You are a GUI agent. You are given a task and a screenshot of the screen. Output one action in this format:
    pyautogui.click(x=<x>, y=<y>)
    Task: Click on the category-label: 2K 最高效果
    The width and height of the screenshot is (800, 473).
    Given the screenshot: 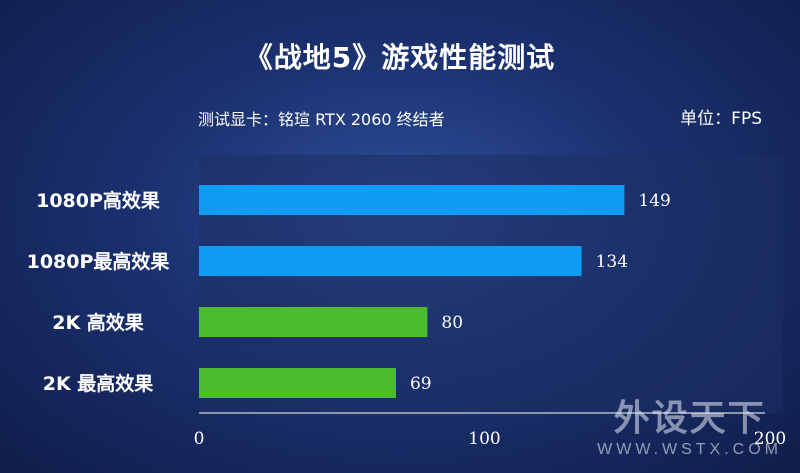 What is the action you would take?
    pyautogui.click(x=98, y=383)
    